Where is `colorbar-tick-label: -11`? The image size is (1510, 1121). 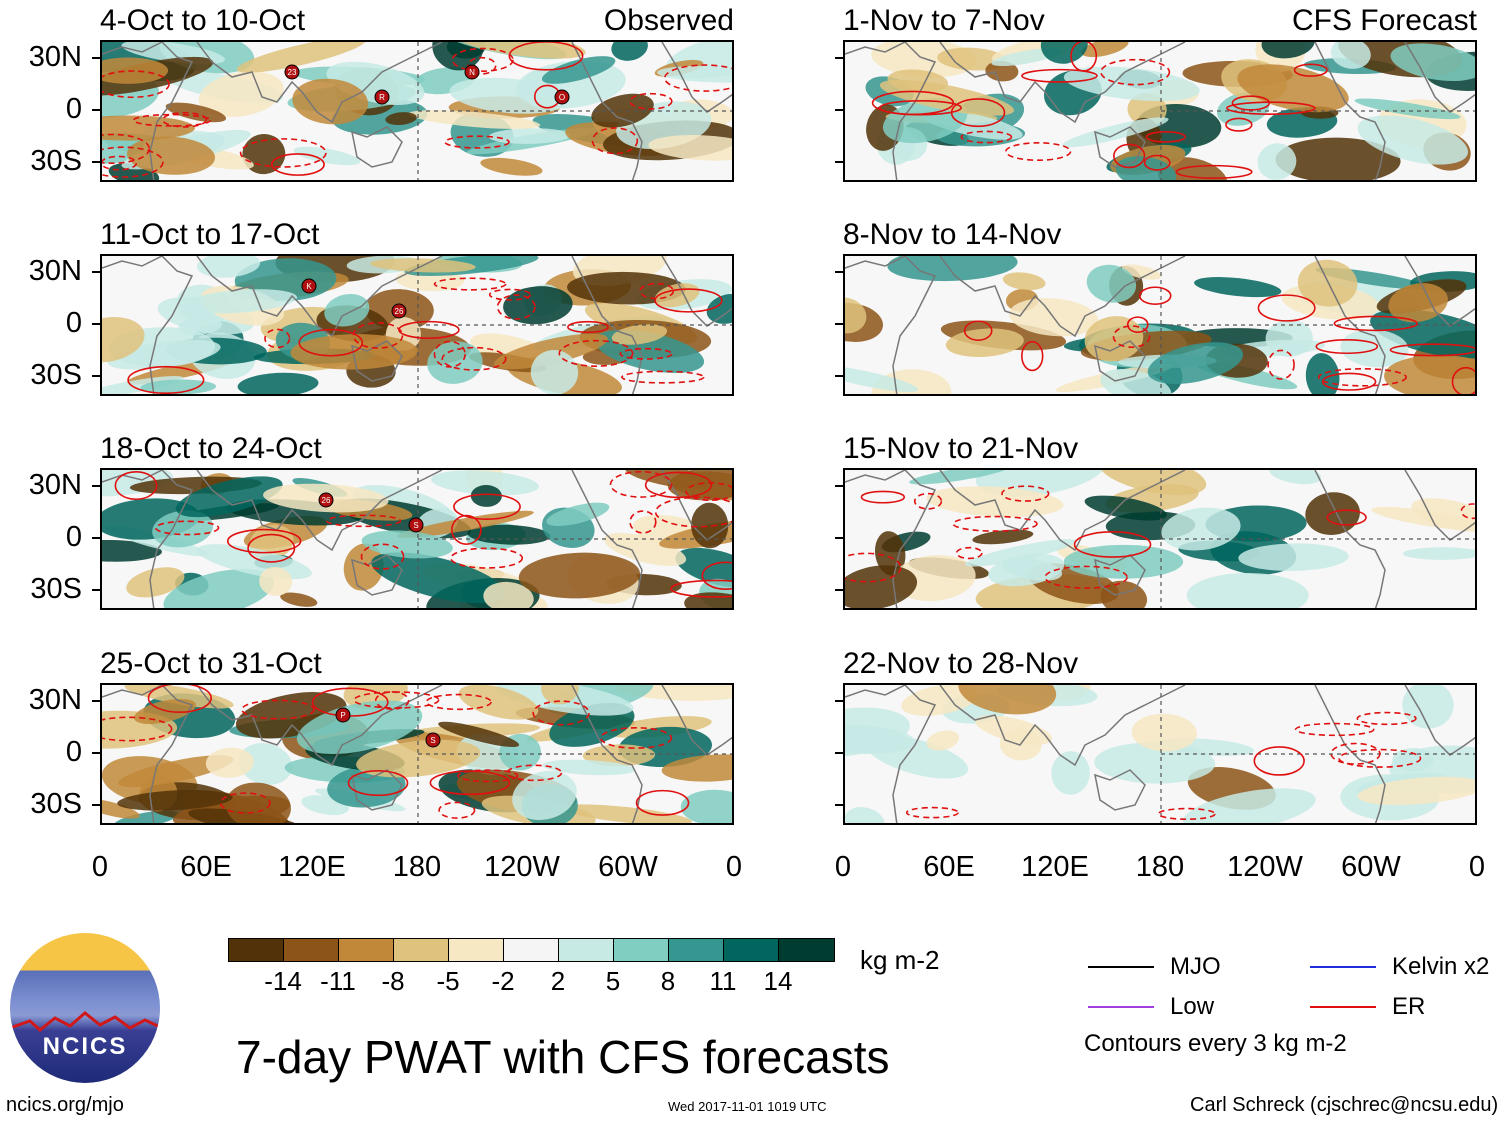
colorbar-tick-label: -11 is located at coordinates (338, 981).